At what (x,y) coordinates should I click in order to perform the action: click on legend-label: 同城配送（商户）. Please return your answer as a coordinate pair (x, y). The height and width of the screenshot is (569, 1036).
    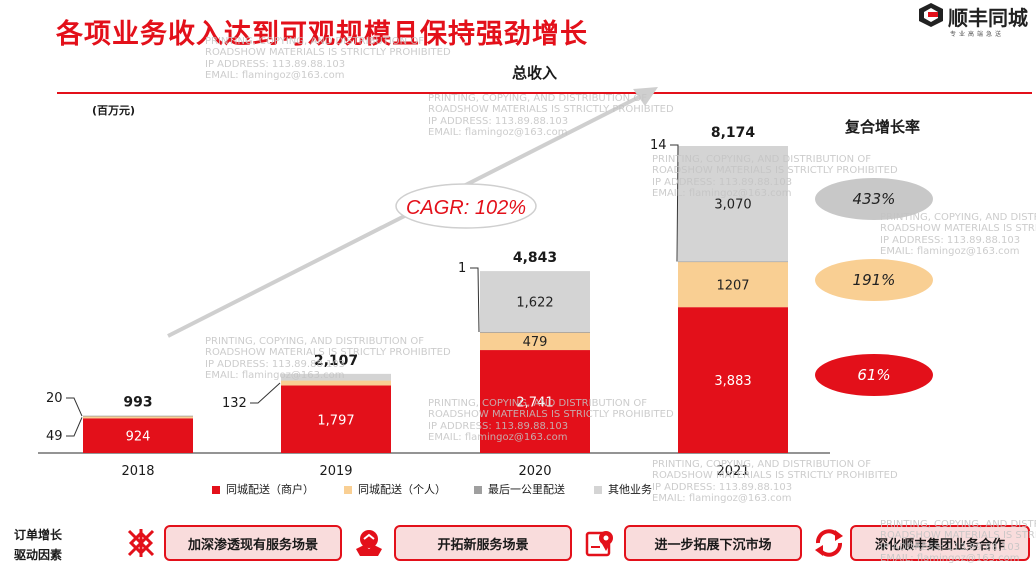
    Looking at the image, I should click on (270, 489).